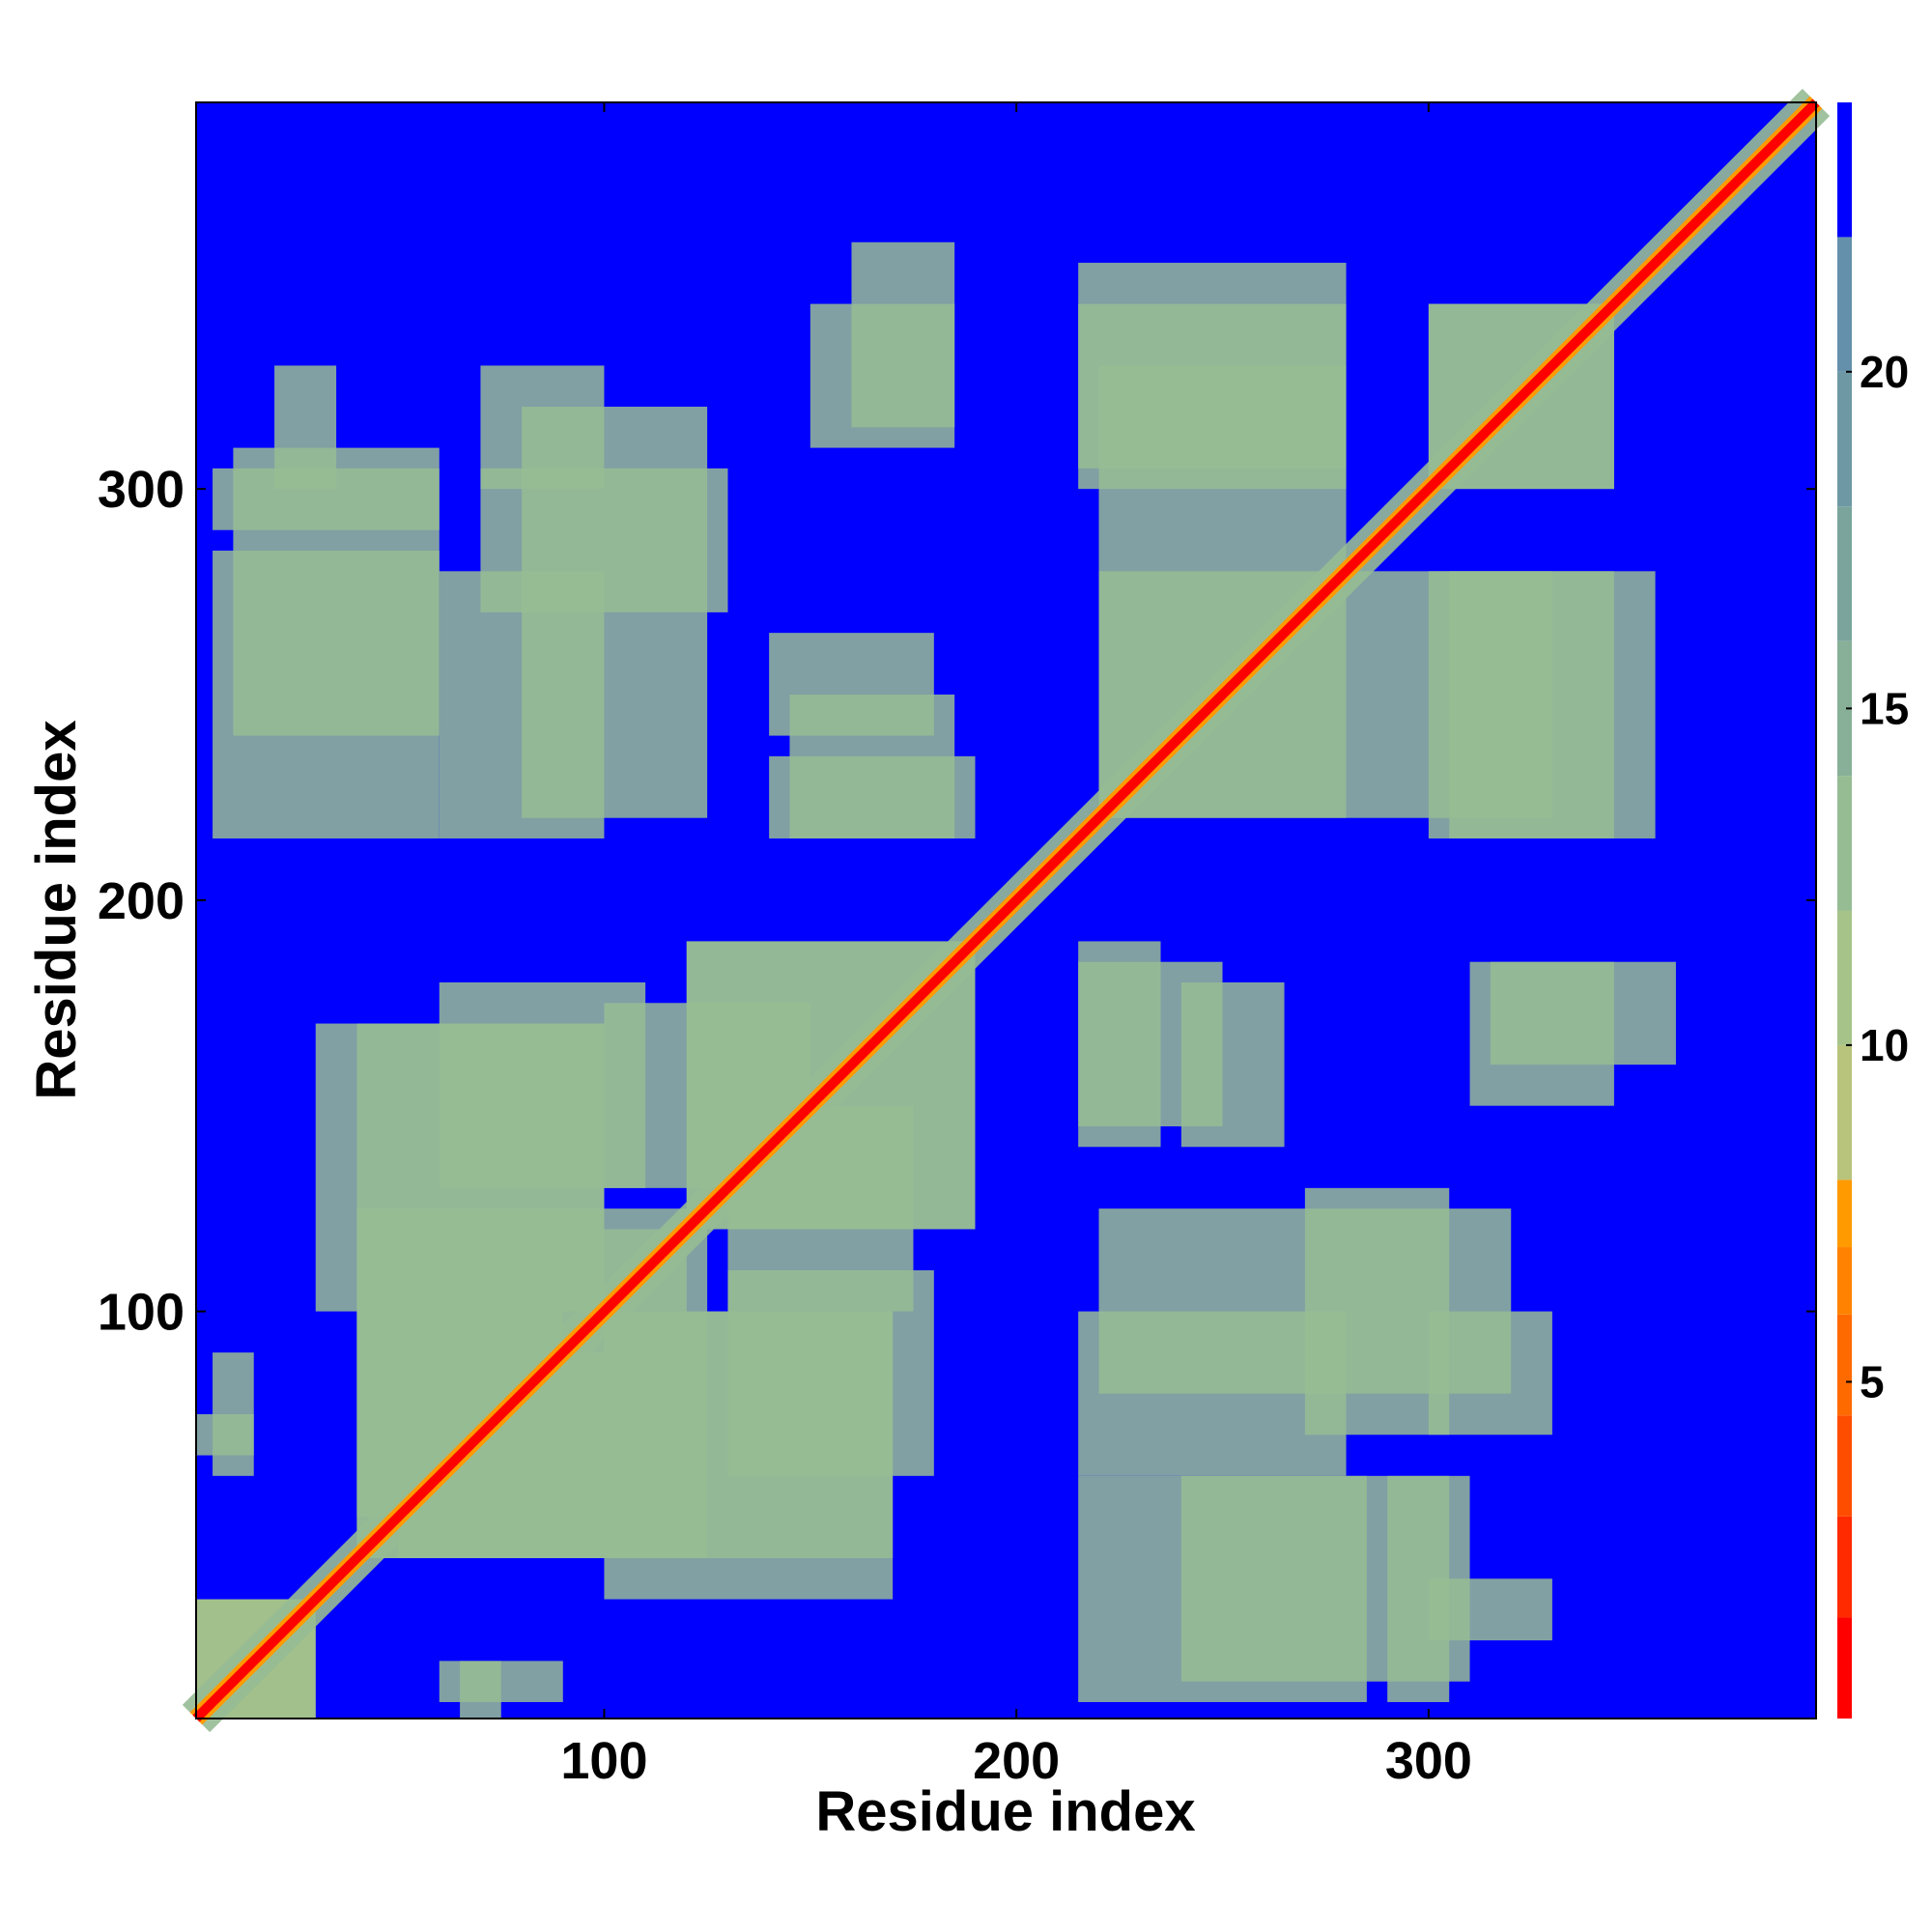  What do you see at coordinates (56, 909) in the screenshot?
I see `y-axis-title: Residue index` at bounding box center [56, 909].